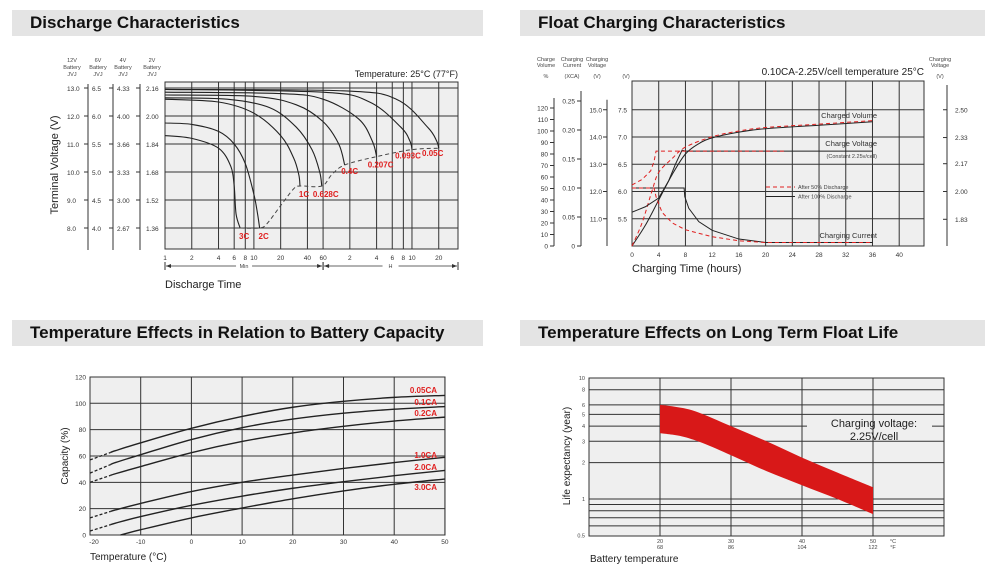 The width and height of the screenshot is (1000, 580). I want to click on y-tick-label: 1.36, so click(152, 229).